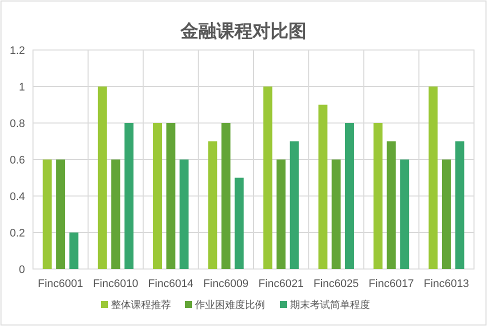  Describe the element at coordinates (229, 305) in the screenshot. I see `legend-label: 作业困难度比例` at that location.